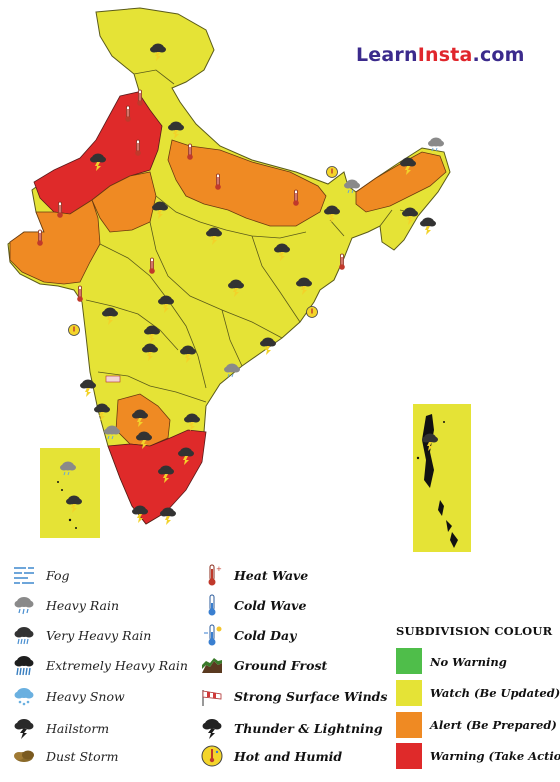 Image resolution: width=560 pixels, height=782 pixels. Describe the element at coordinates (58, 575) in the screenshot. I see `legend-fog-label: Fog` at that location.